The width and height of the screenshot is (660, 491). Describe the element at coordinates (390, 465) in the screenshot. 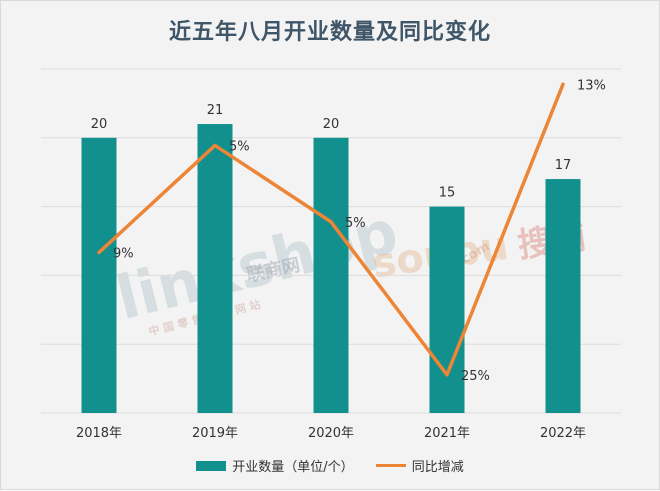

I see `legend-line-swatch` at that location.